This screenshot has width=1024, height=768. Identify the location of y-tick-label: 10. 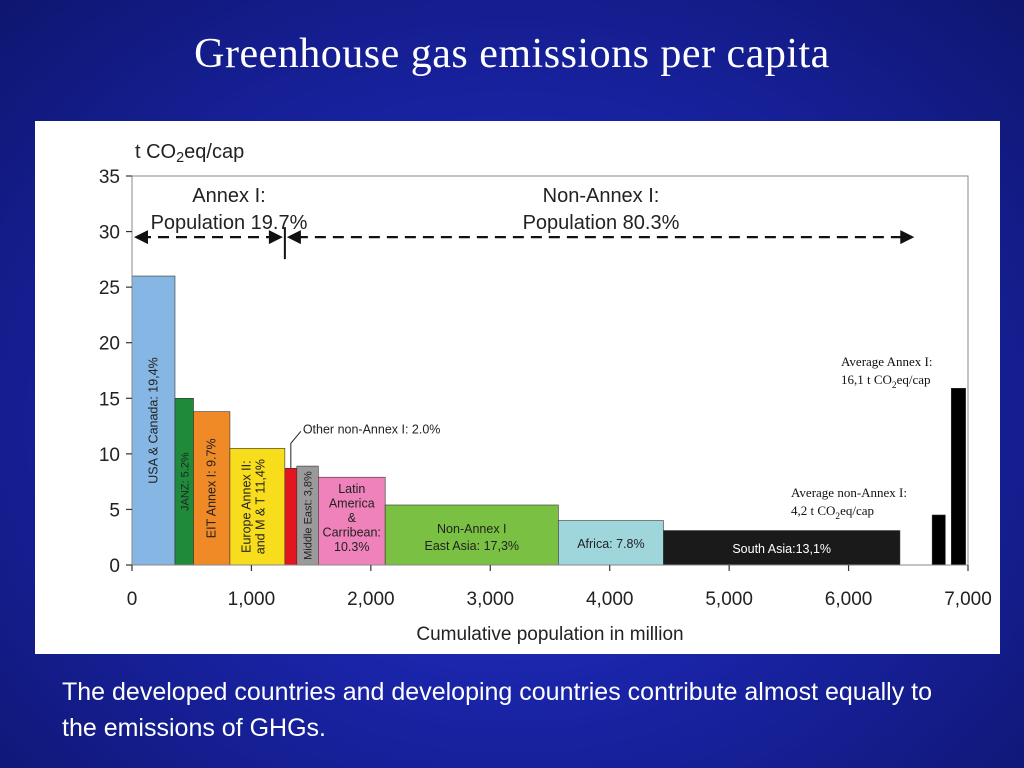
(109, 455).